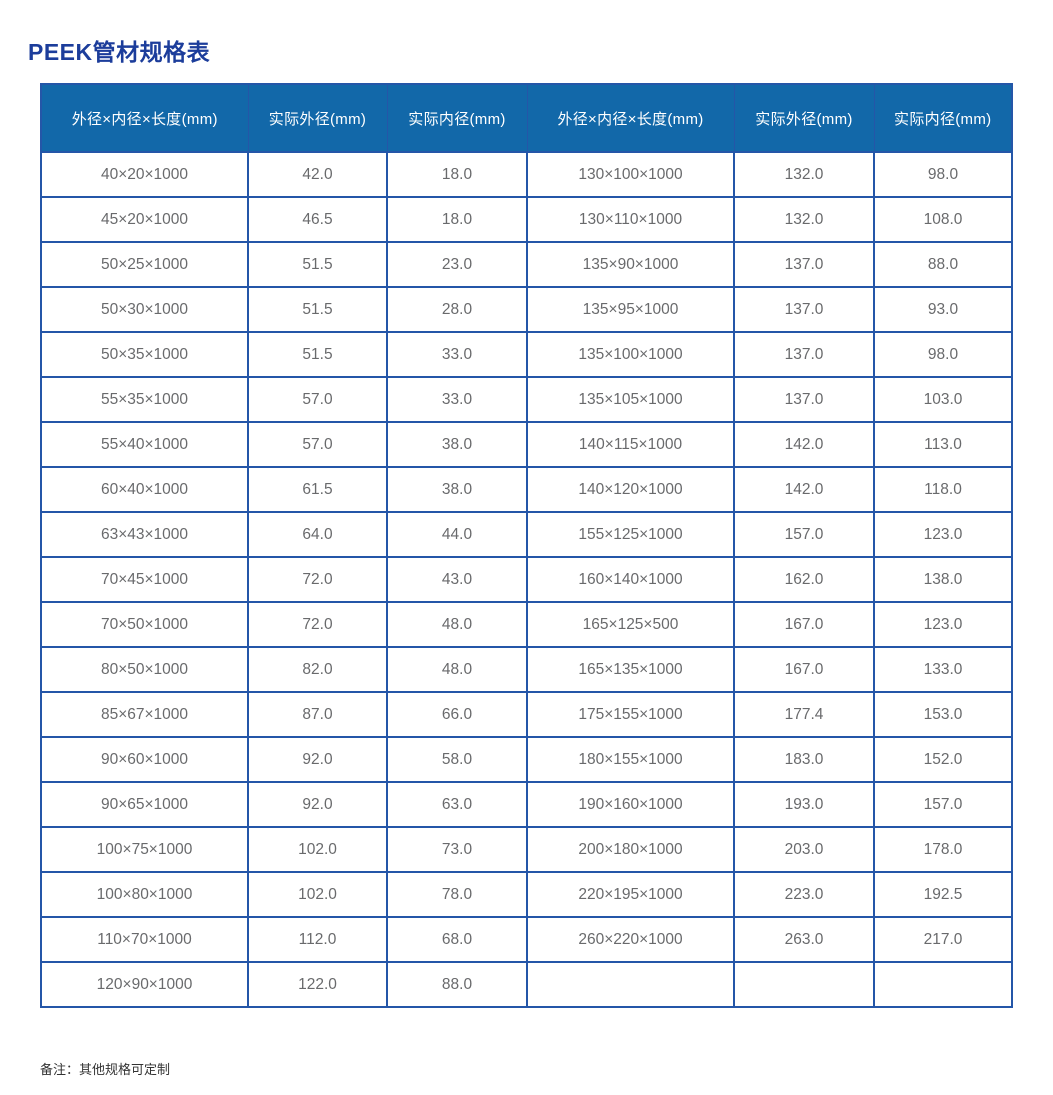 The height and width of the screenshot is (1095, 1053). I want to click on table-cell: 135×100×1000, so click(630, 354).